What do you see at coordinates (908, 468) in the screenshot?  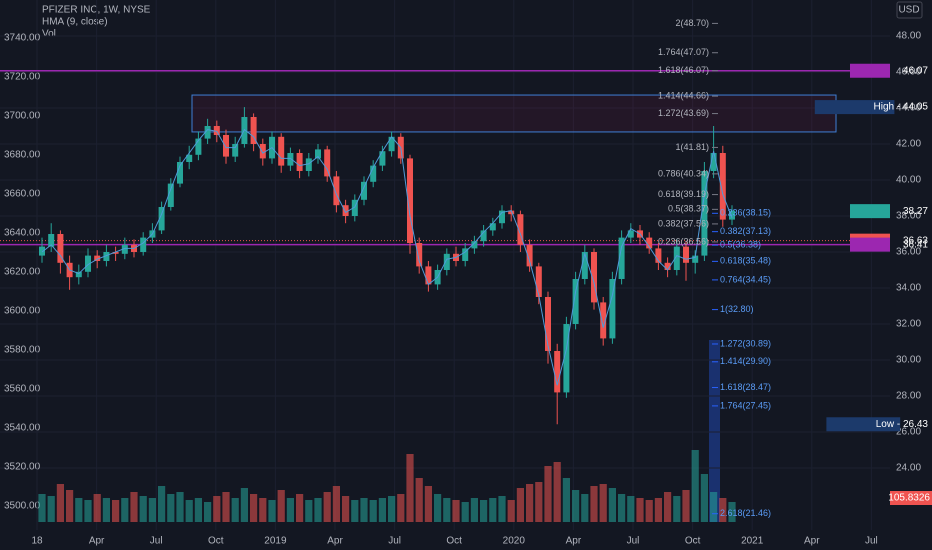 I see `y-tick-label: 24.00` at bounding box center [908, 468].